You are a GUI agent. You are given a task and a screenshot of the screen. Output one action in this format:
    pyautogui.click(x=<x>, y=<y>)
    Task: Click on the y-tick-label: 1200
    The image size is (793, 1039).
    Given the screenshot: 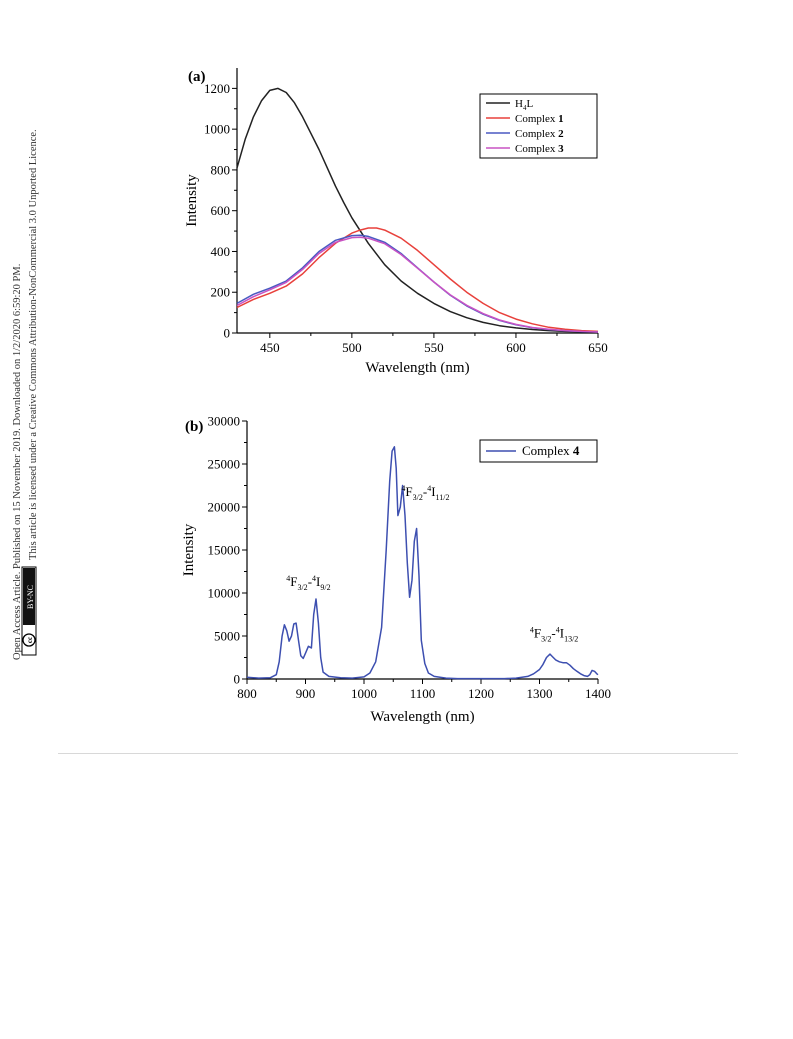 What is the action you would take?
    pyautogui.click(x=217, y=88)
    